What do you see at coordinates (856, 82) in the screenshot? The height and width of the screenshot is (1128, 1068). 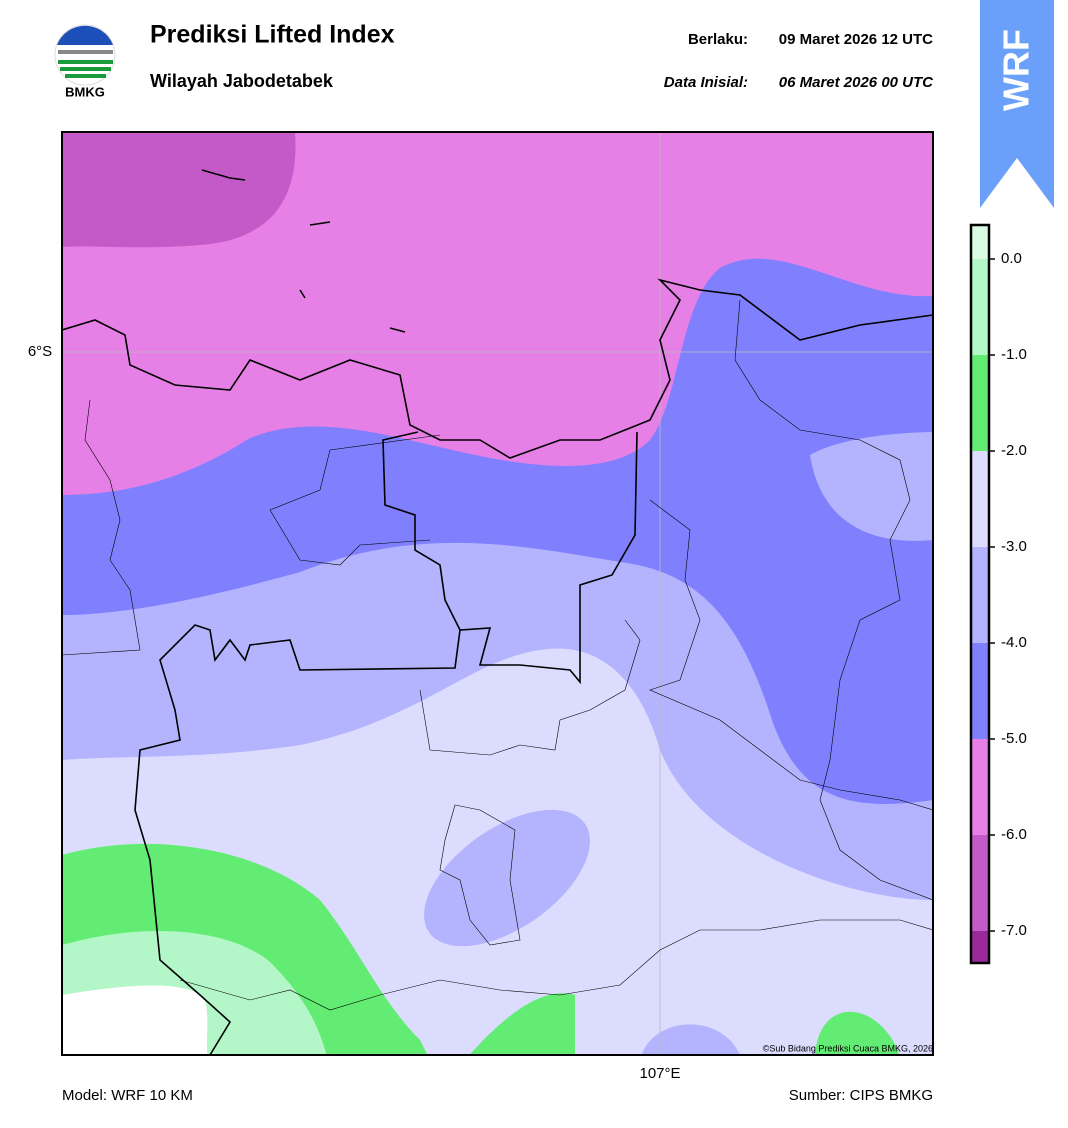 I see `init-time: 06 Maret 2026 00 UTC` at bounding box center [856, 82].